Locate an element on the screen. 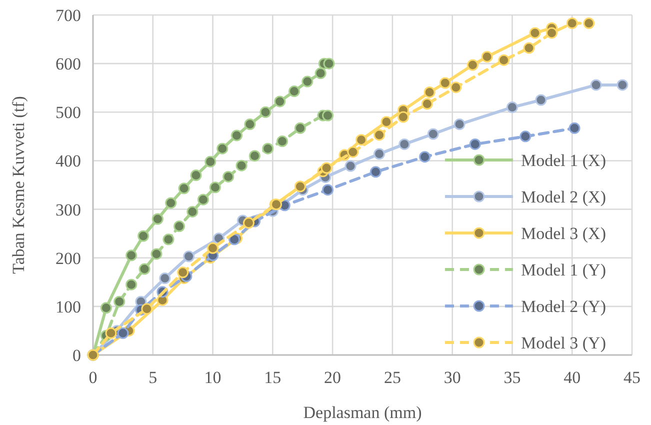 Image resolution: width=651 pixels, height=425 pixels. legend-label: Model 1 (X) is located at coordinates (563, 160).